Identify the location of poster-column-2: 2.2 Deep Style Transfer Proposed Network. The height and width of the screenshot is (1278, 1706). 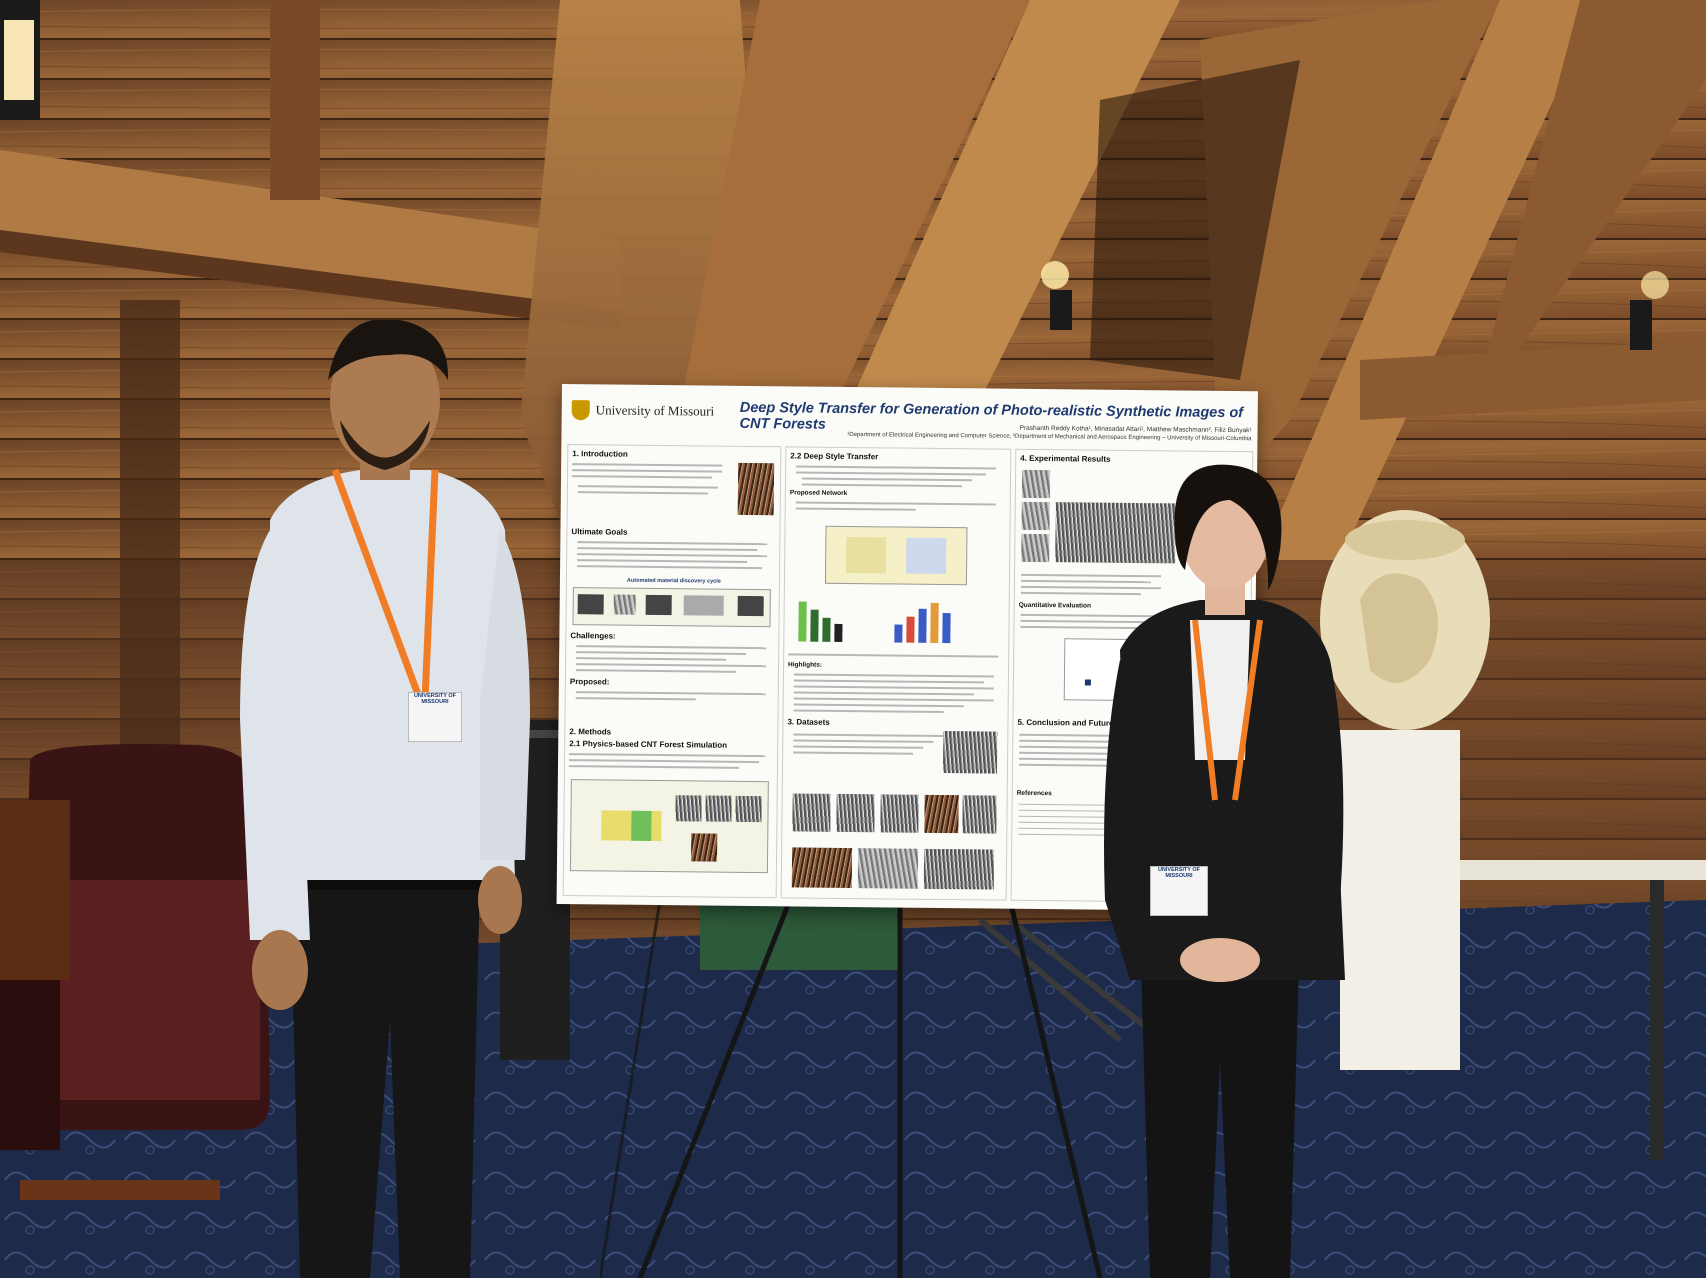
(896, 673).